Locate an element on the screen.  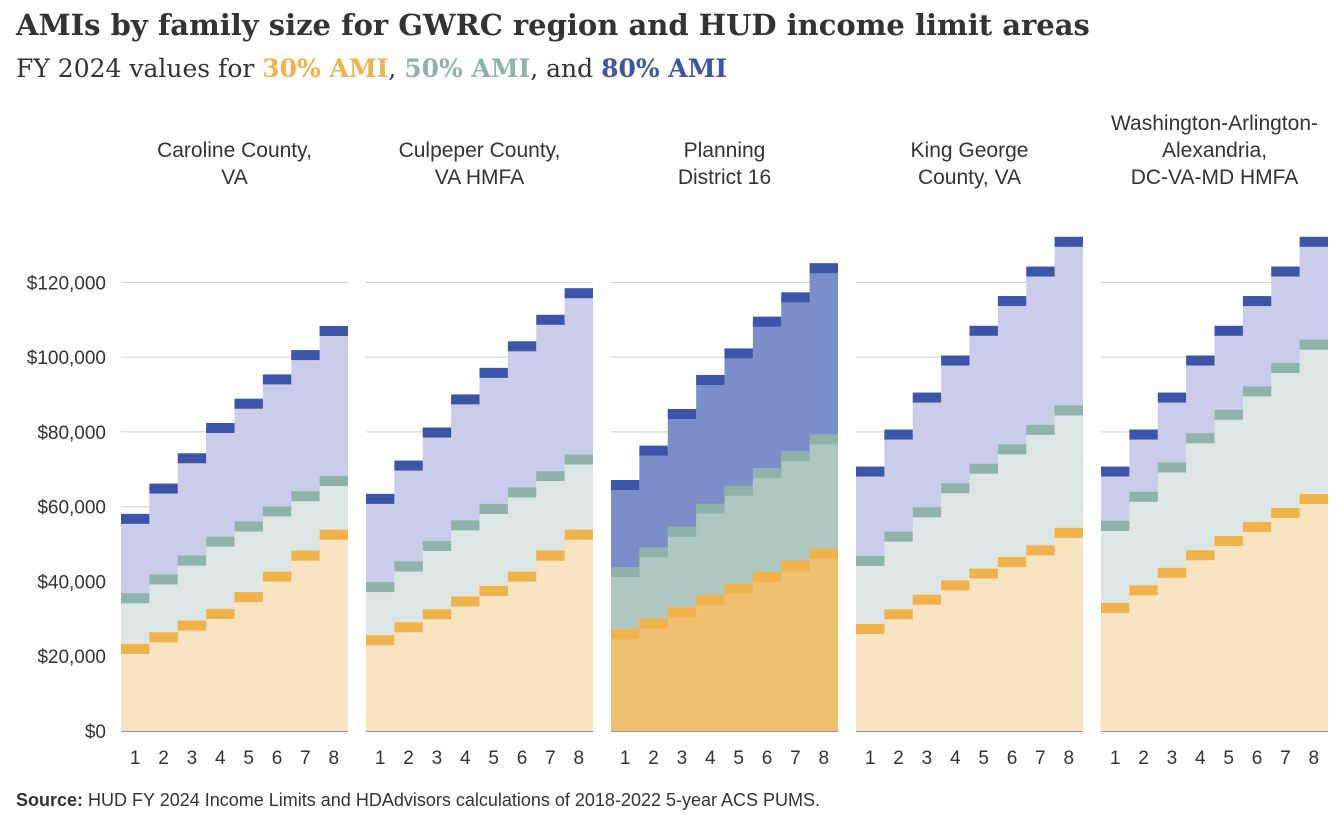
y-tick-label: $80,000 is located at coordinates (71, 433).